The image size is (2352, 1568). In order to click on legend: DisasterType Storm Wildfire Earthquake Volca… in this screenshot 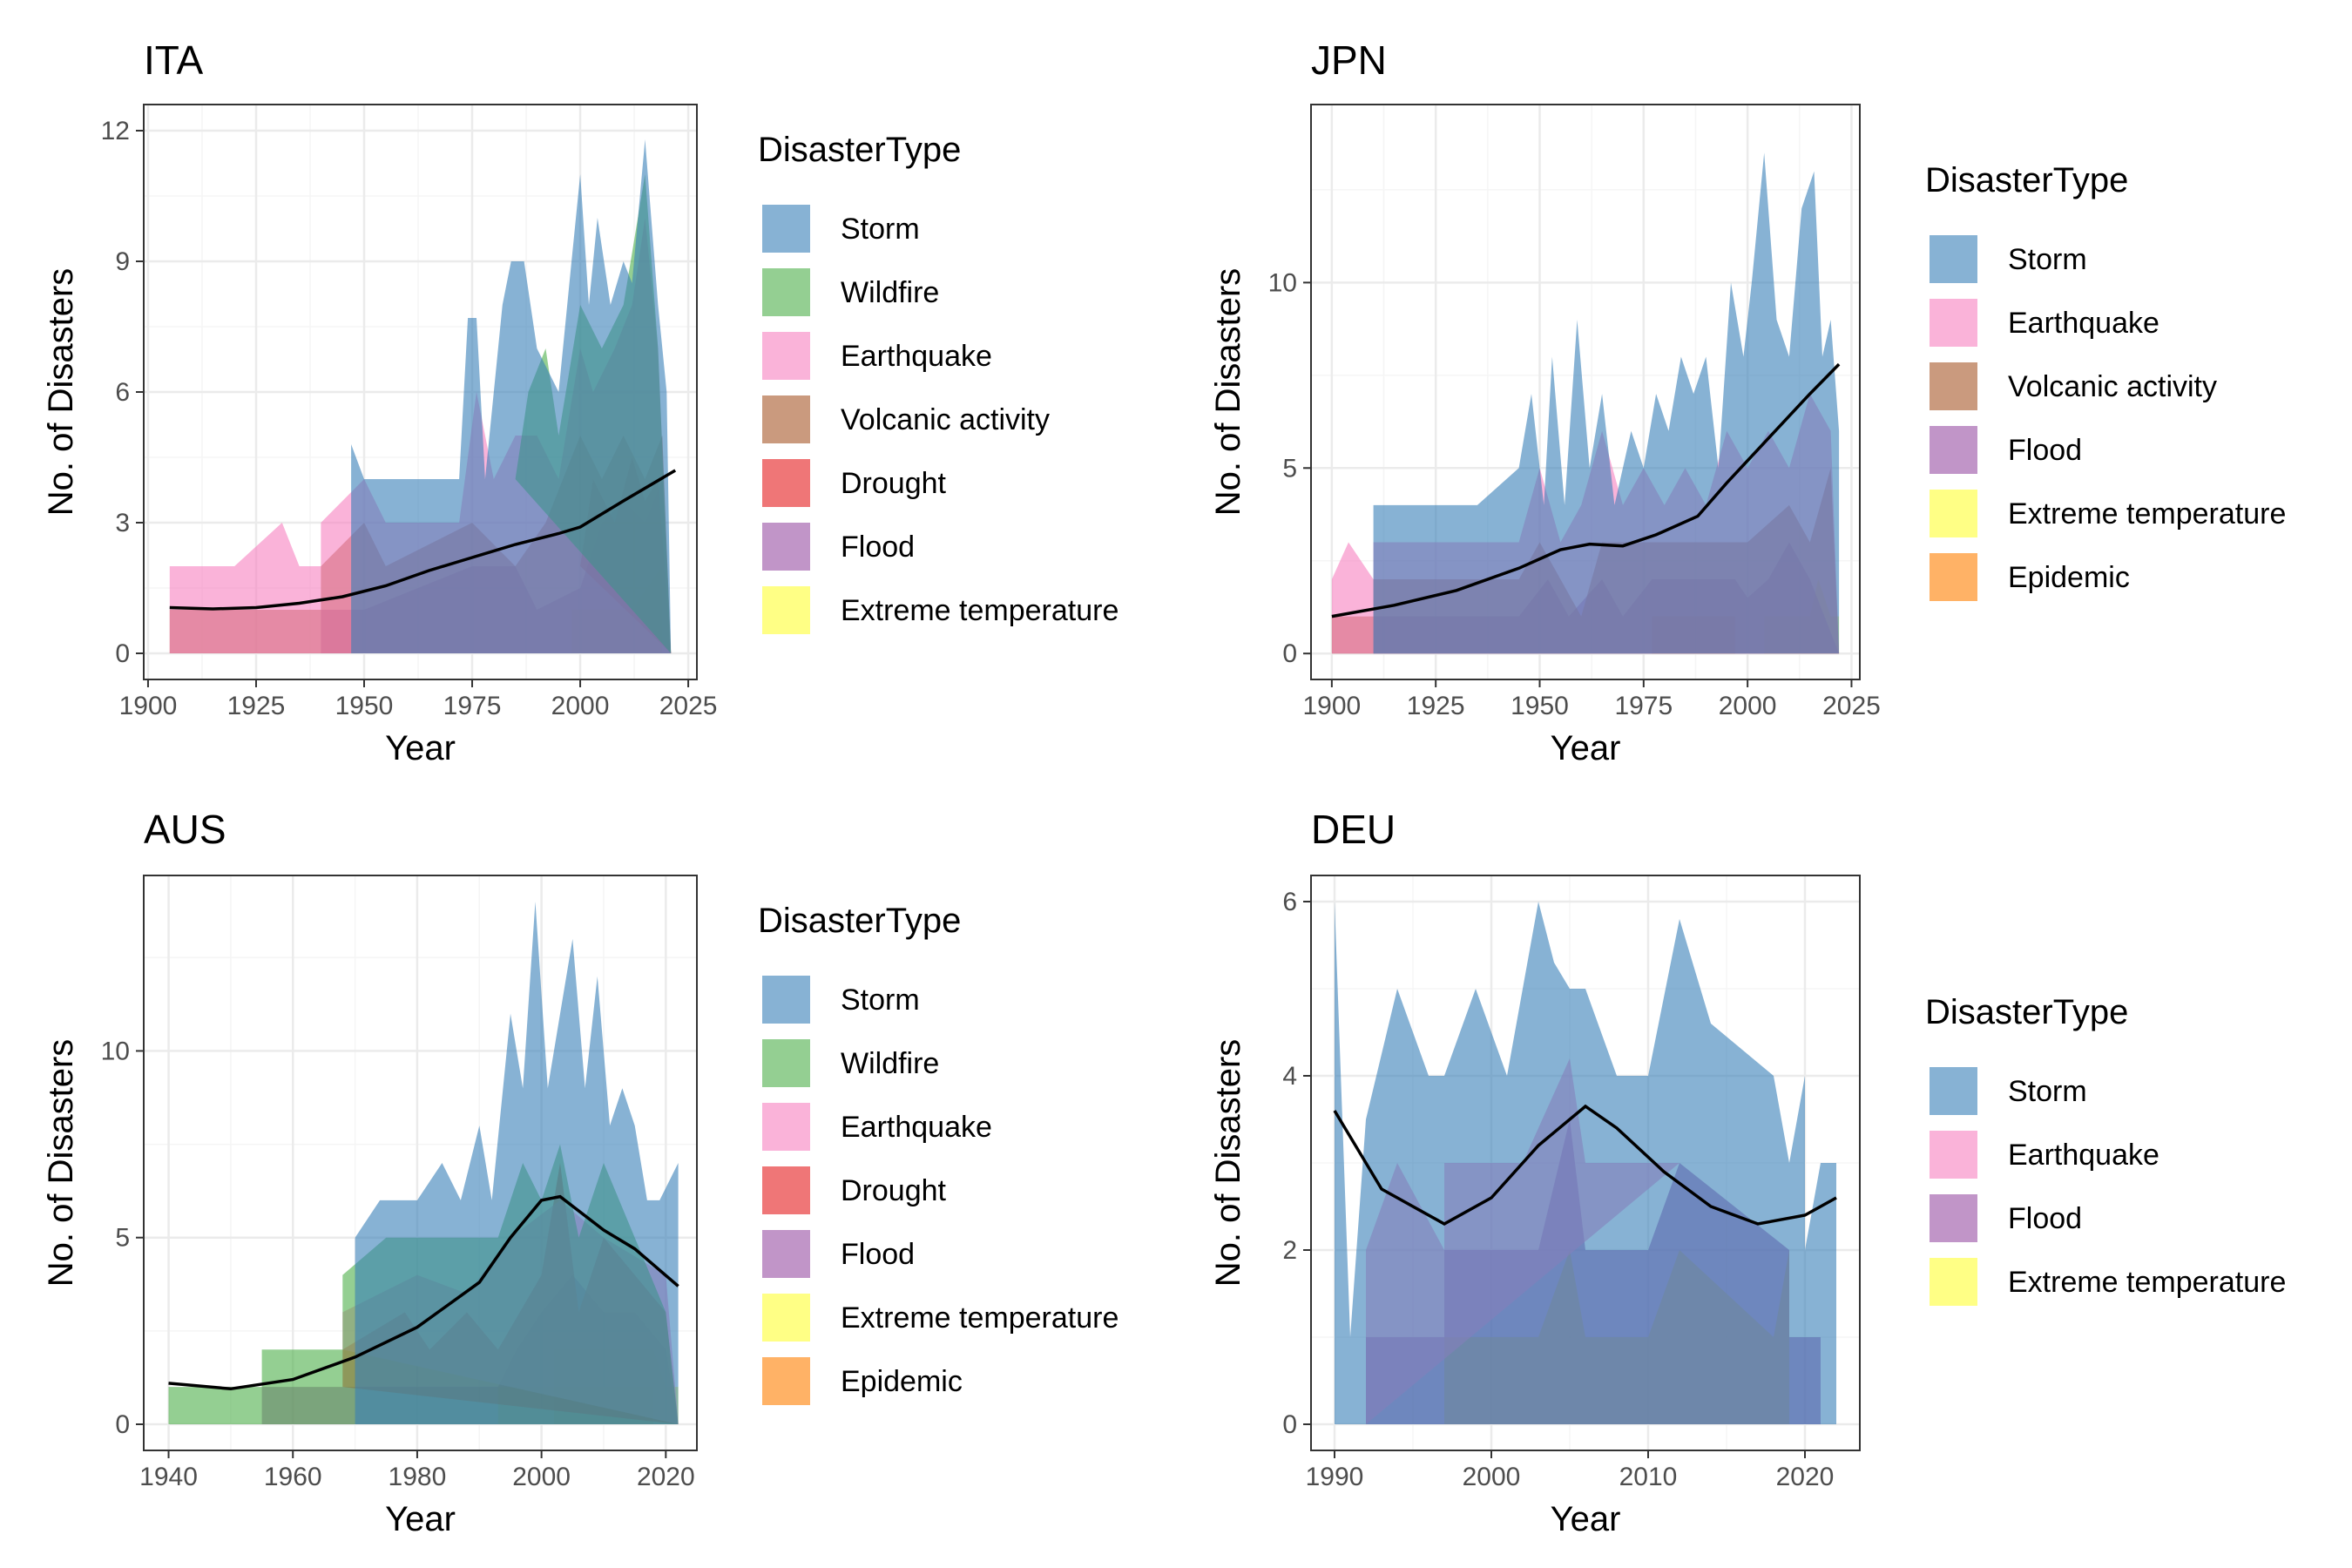, I will do `click(938, 383)`.